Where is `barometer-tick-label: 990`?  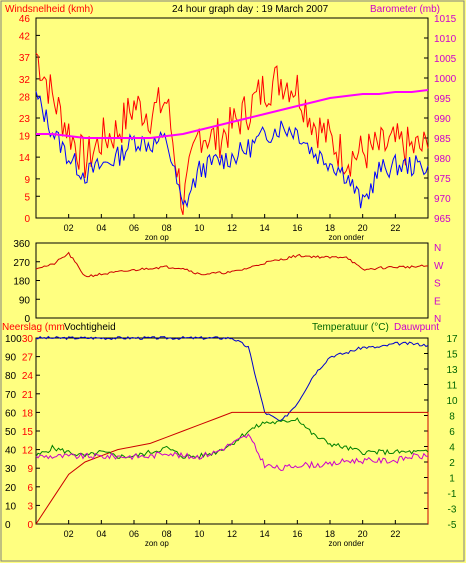 barometer-tick-label: 990 is located at coordinates (442, 119).